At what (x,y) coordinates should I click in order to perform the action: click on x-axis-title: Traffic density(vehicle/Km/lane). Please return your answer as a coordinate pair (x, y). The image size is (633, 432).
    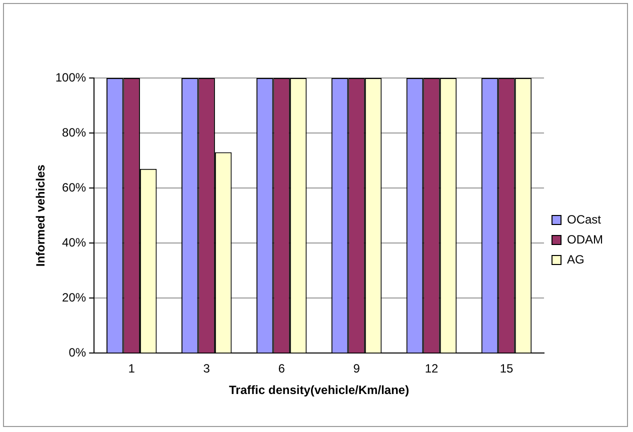
    Looking at the image, I should click on (319, 390).